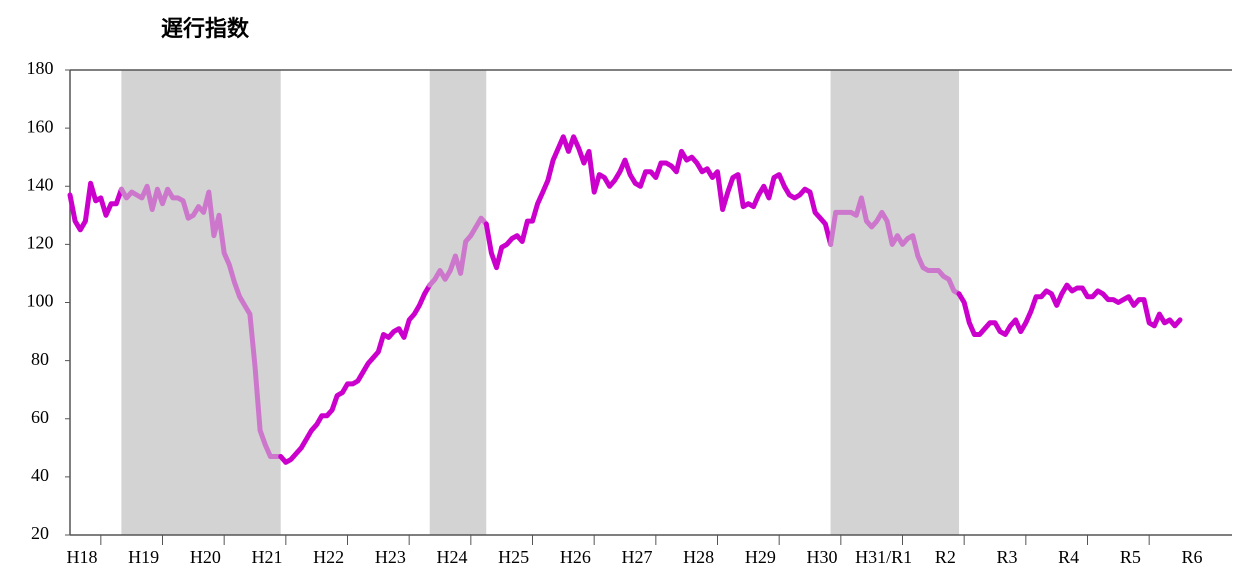 Image resolution: width=1234 pixels, height=576 pixels. What do you see at coordinates (40, 68) in the screenshot?
I see `y-tick-label: 180` at bounding box center [40, 68].